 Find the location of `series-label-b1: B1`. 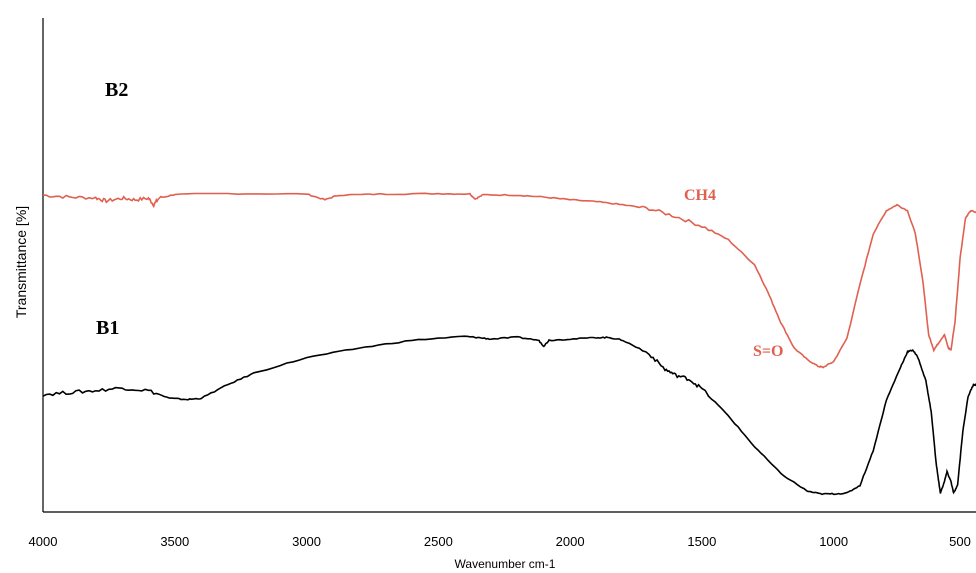

series-label-b1: B1 is located at coordinates (107, 328).